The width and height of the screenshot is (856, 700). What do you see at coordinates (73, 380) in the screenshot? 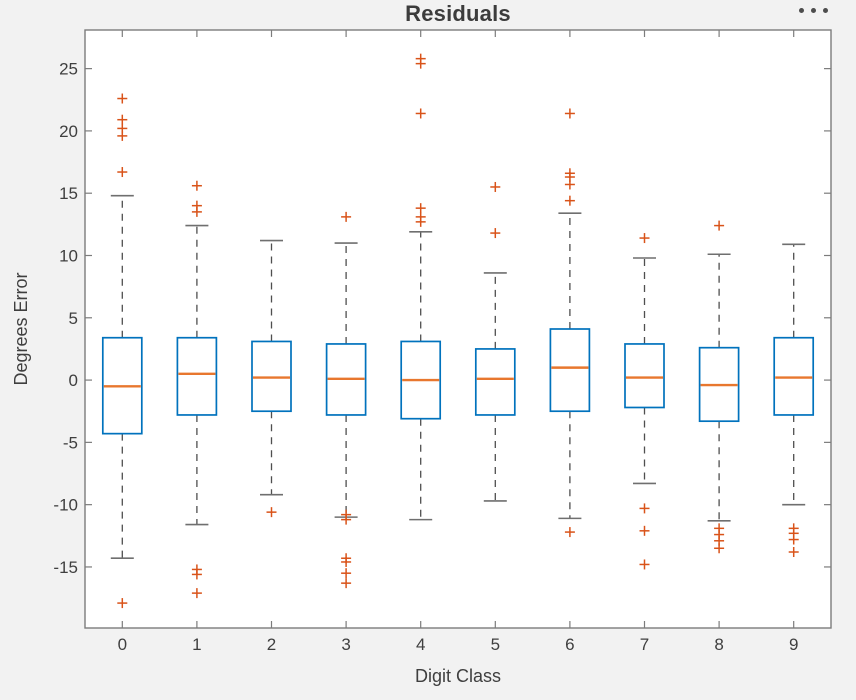
I see `y-tick-label: 0` at bounding box center [73, 380].